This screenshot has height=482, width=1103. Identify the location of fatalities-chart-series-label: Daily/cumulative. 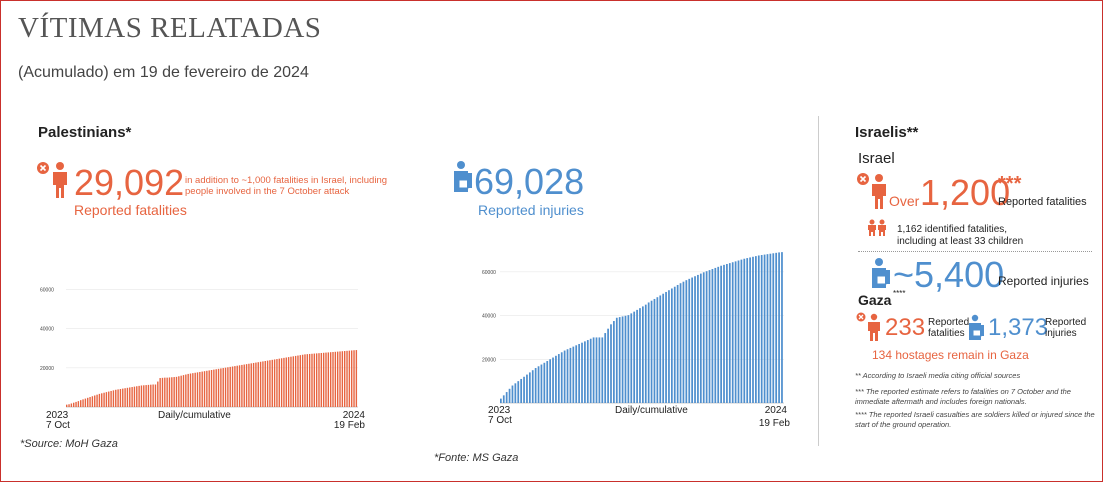
(194, 415).